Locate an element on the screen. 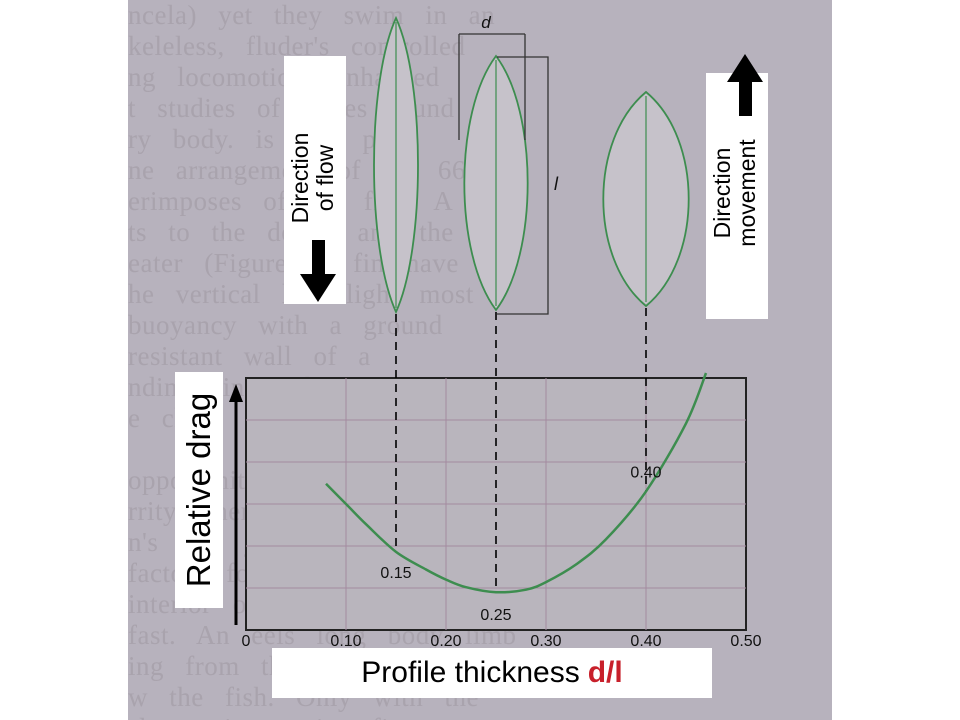 This screenshot has height=720, width=960. y-axis-label: Relative drag is located at coordinates (198, 490).